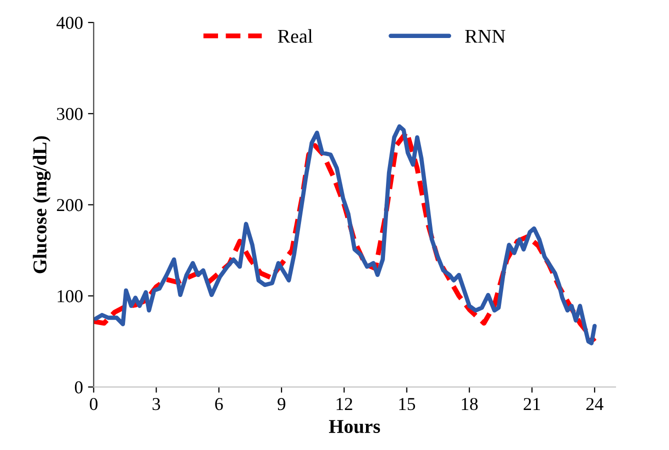  I want to click on x-axis-title: Hours, so click(354, 427).